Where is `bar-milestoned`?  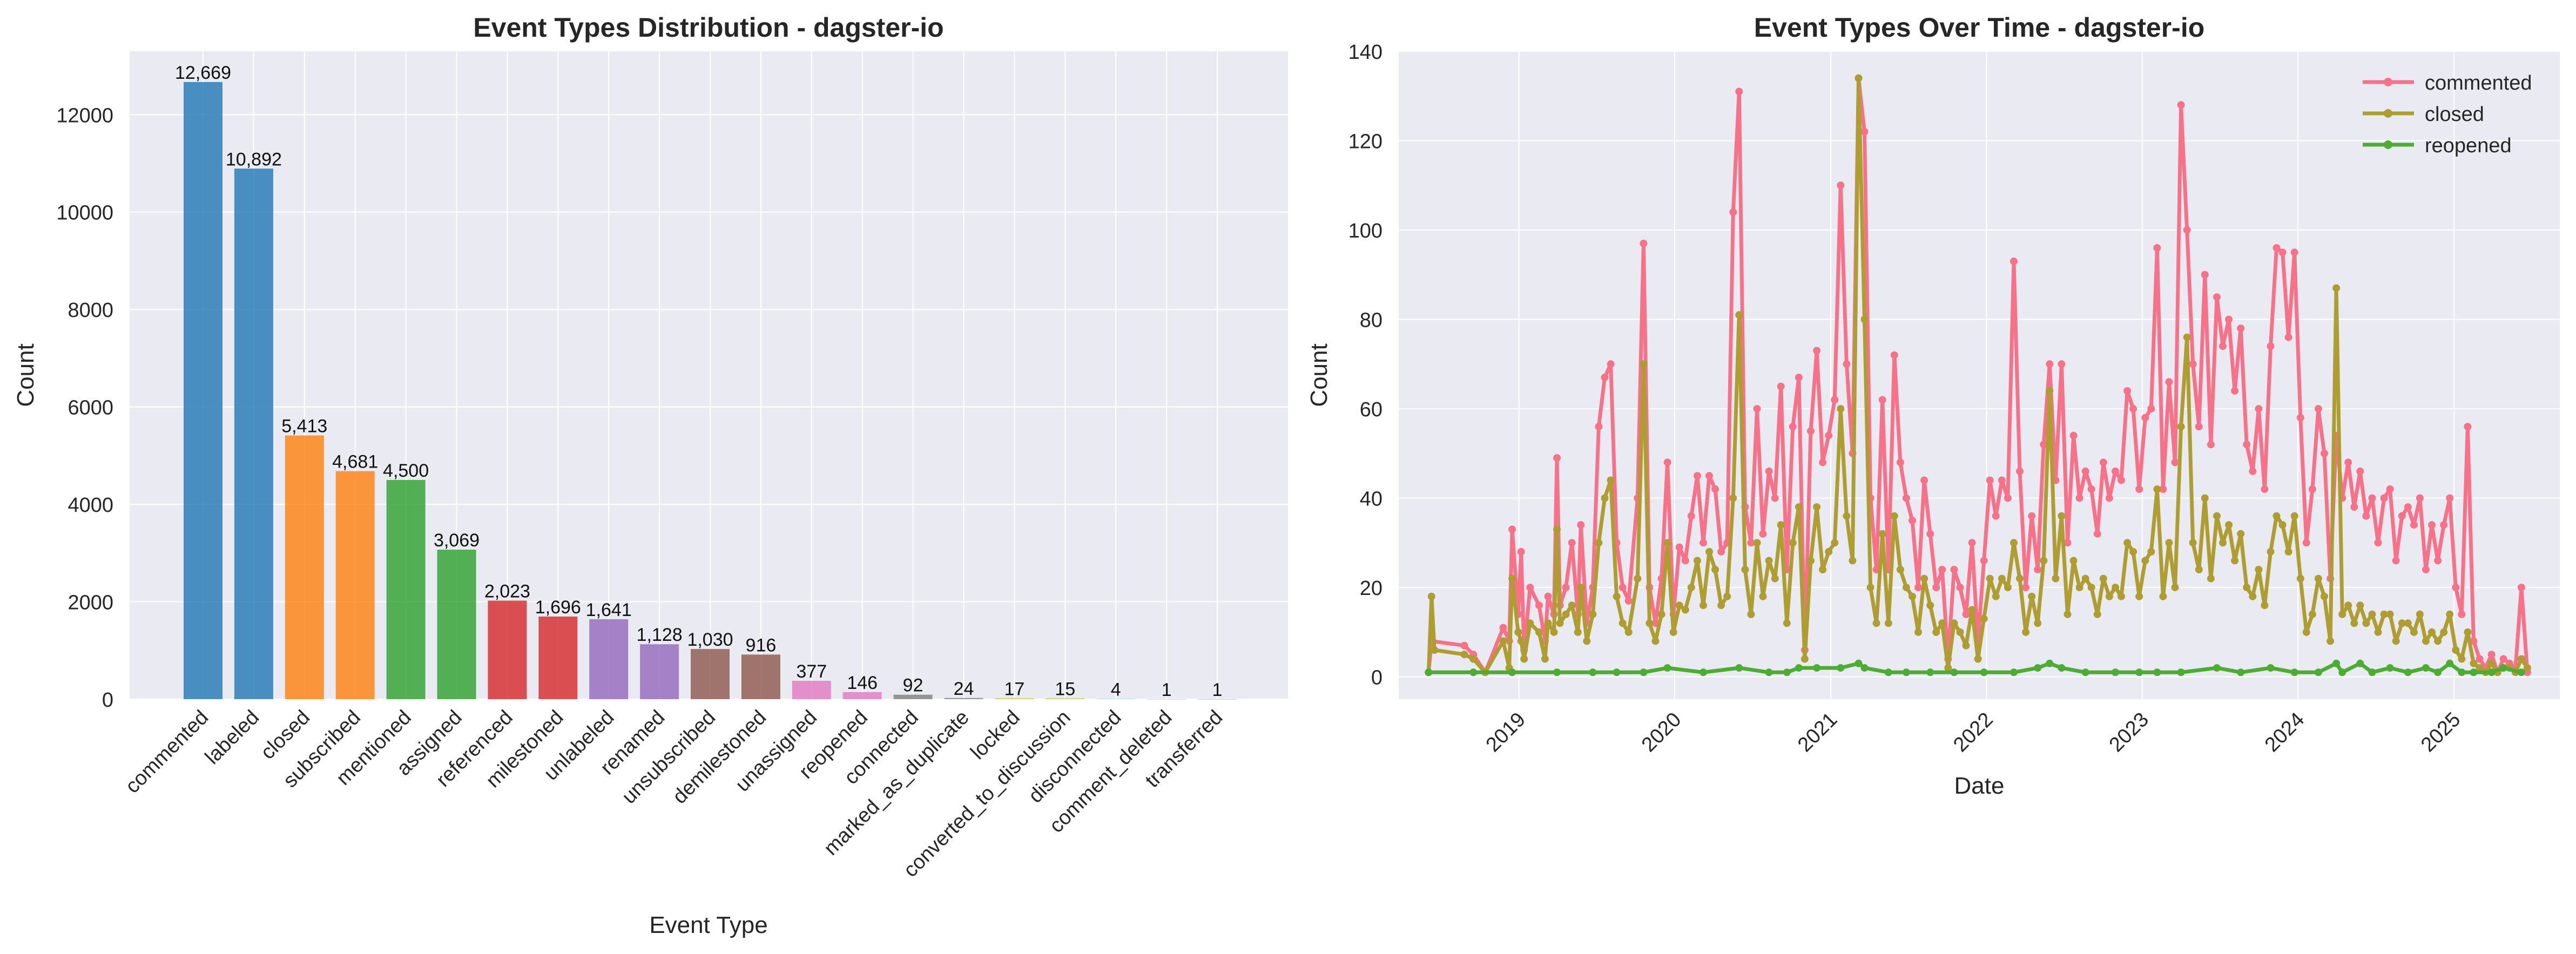 bar-milestoned is located at coordinates (558, 657).